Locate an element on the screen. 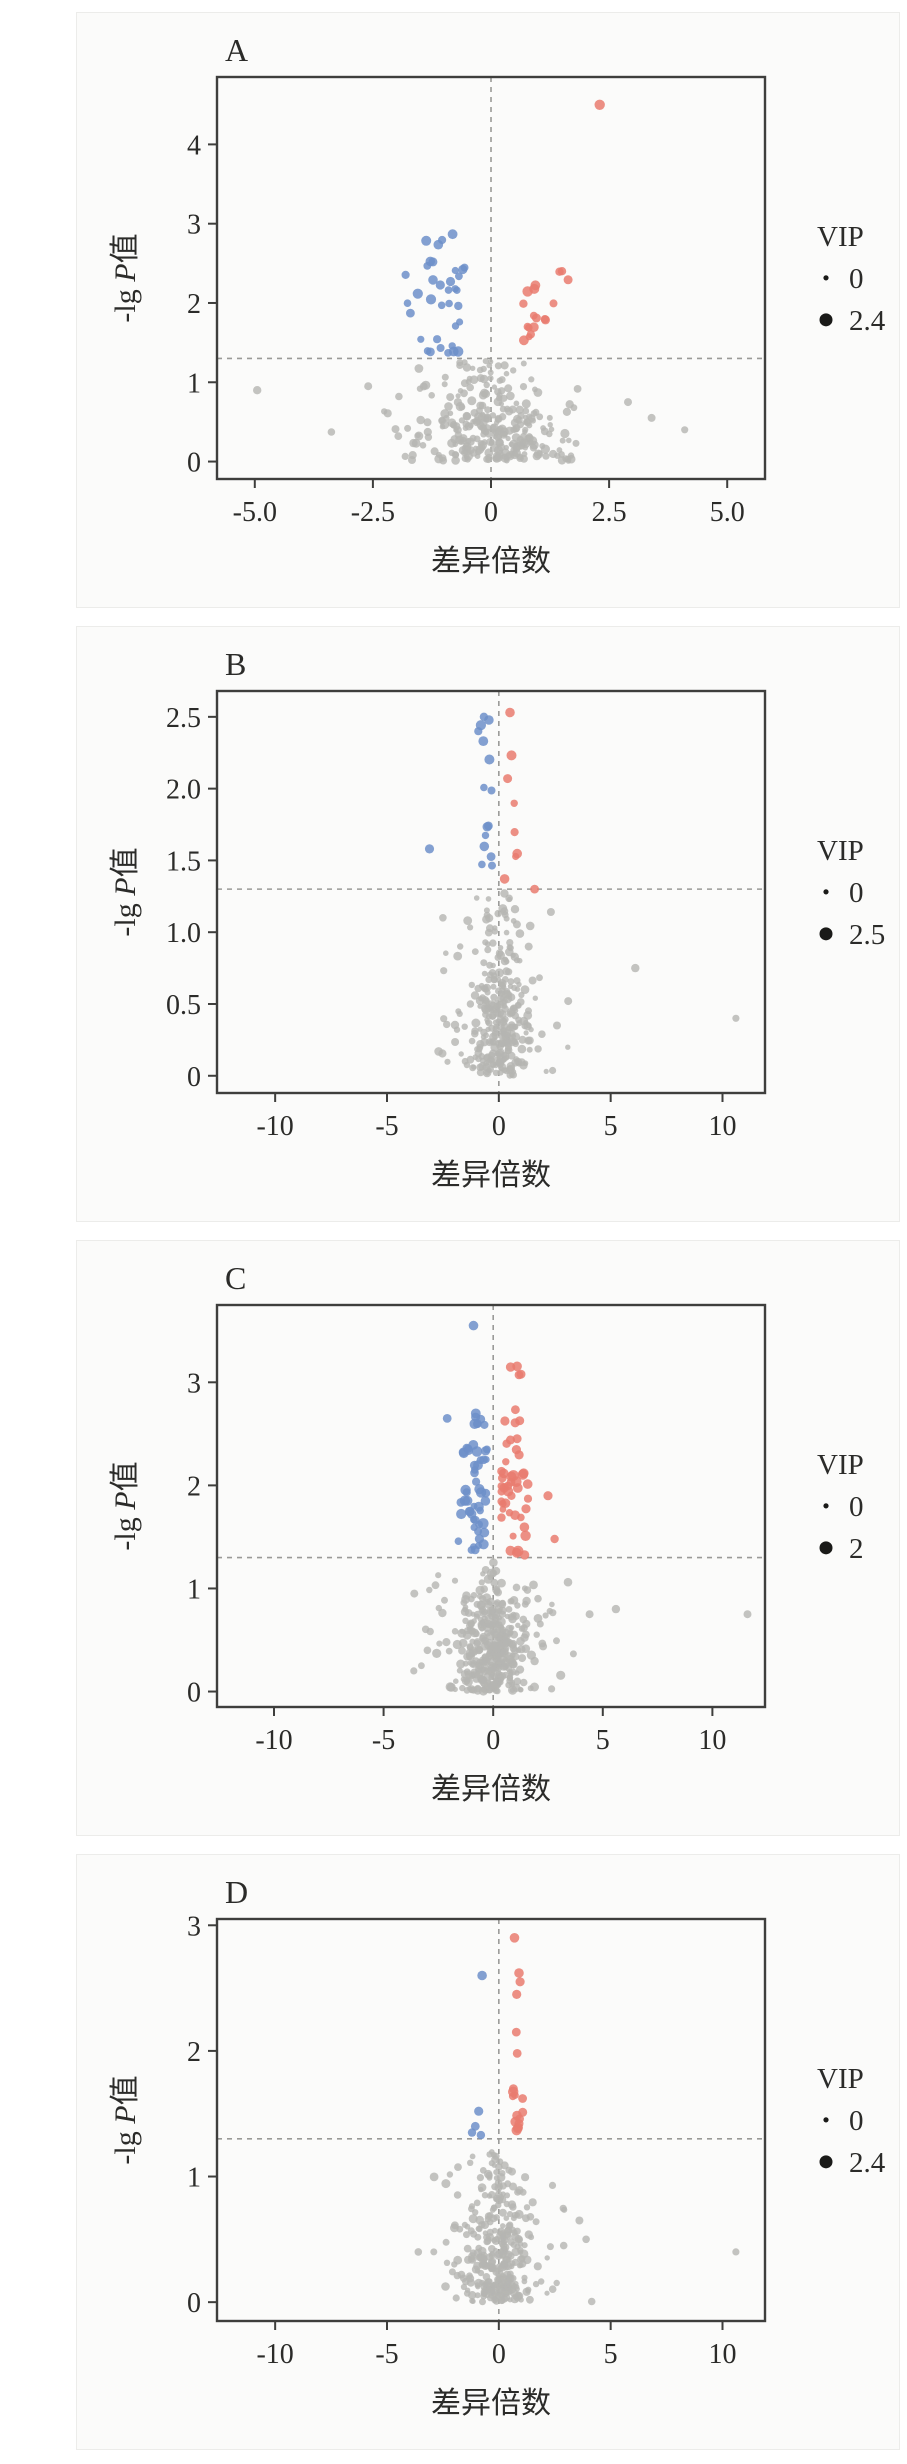 Image resolution: width=907 pixels, height=2464 pixels. x-tick-label: -5 is located at coordinates (383, 1740).